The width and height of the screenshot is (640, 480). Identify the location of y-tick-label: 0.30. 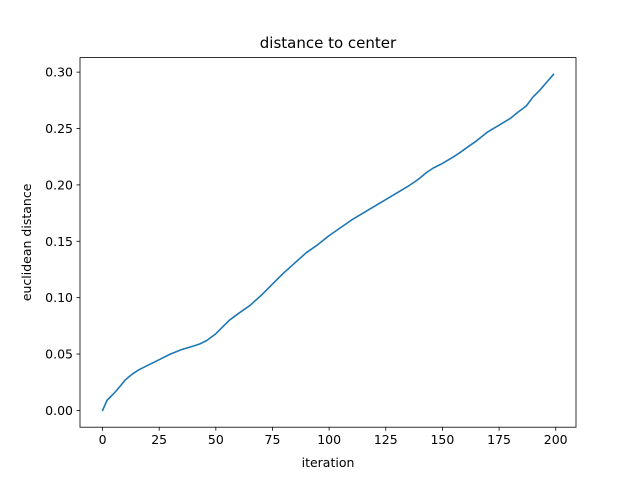
(59, 72).